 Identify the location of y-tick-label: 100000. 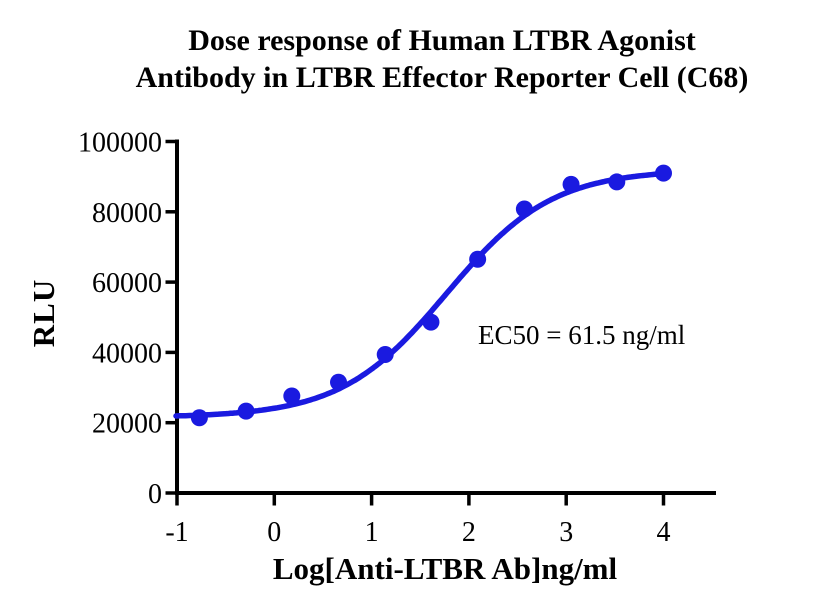
(120, 143).